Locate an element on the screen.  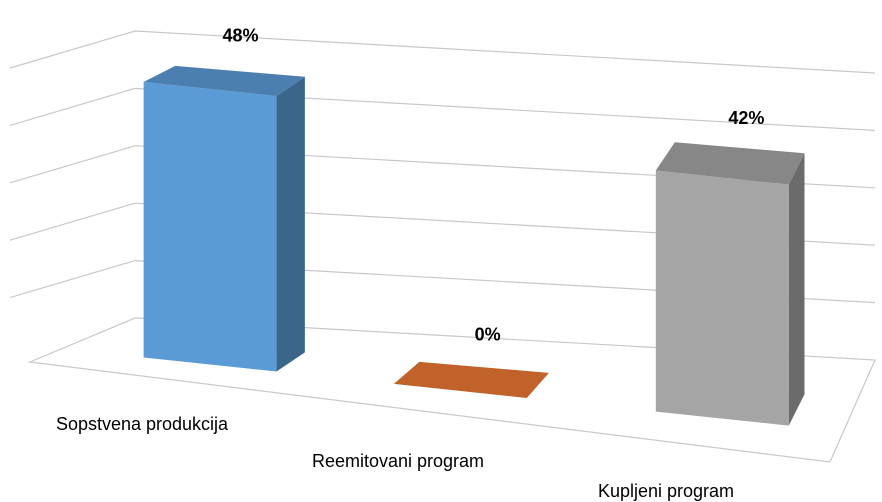
x-tick-label: Sopstvena produkcija is located at coordinates (142, 424).